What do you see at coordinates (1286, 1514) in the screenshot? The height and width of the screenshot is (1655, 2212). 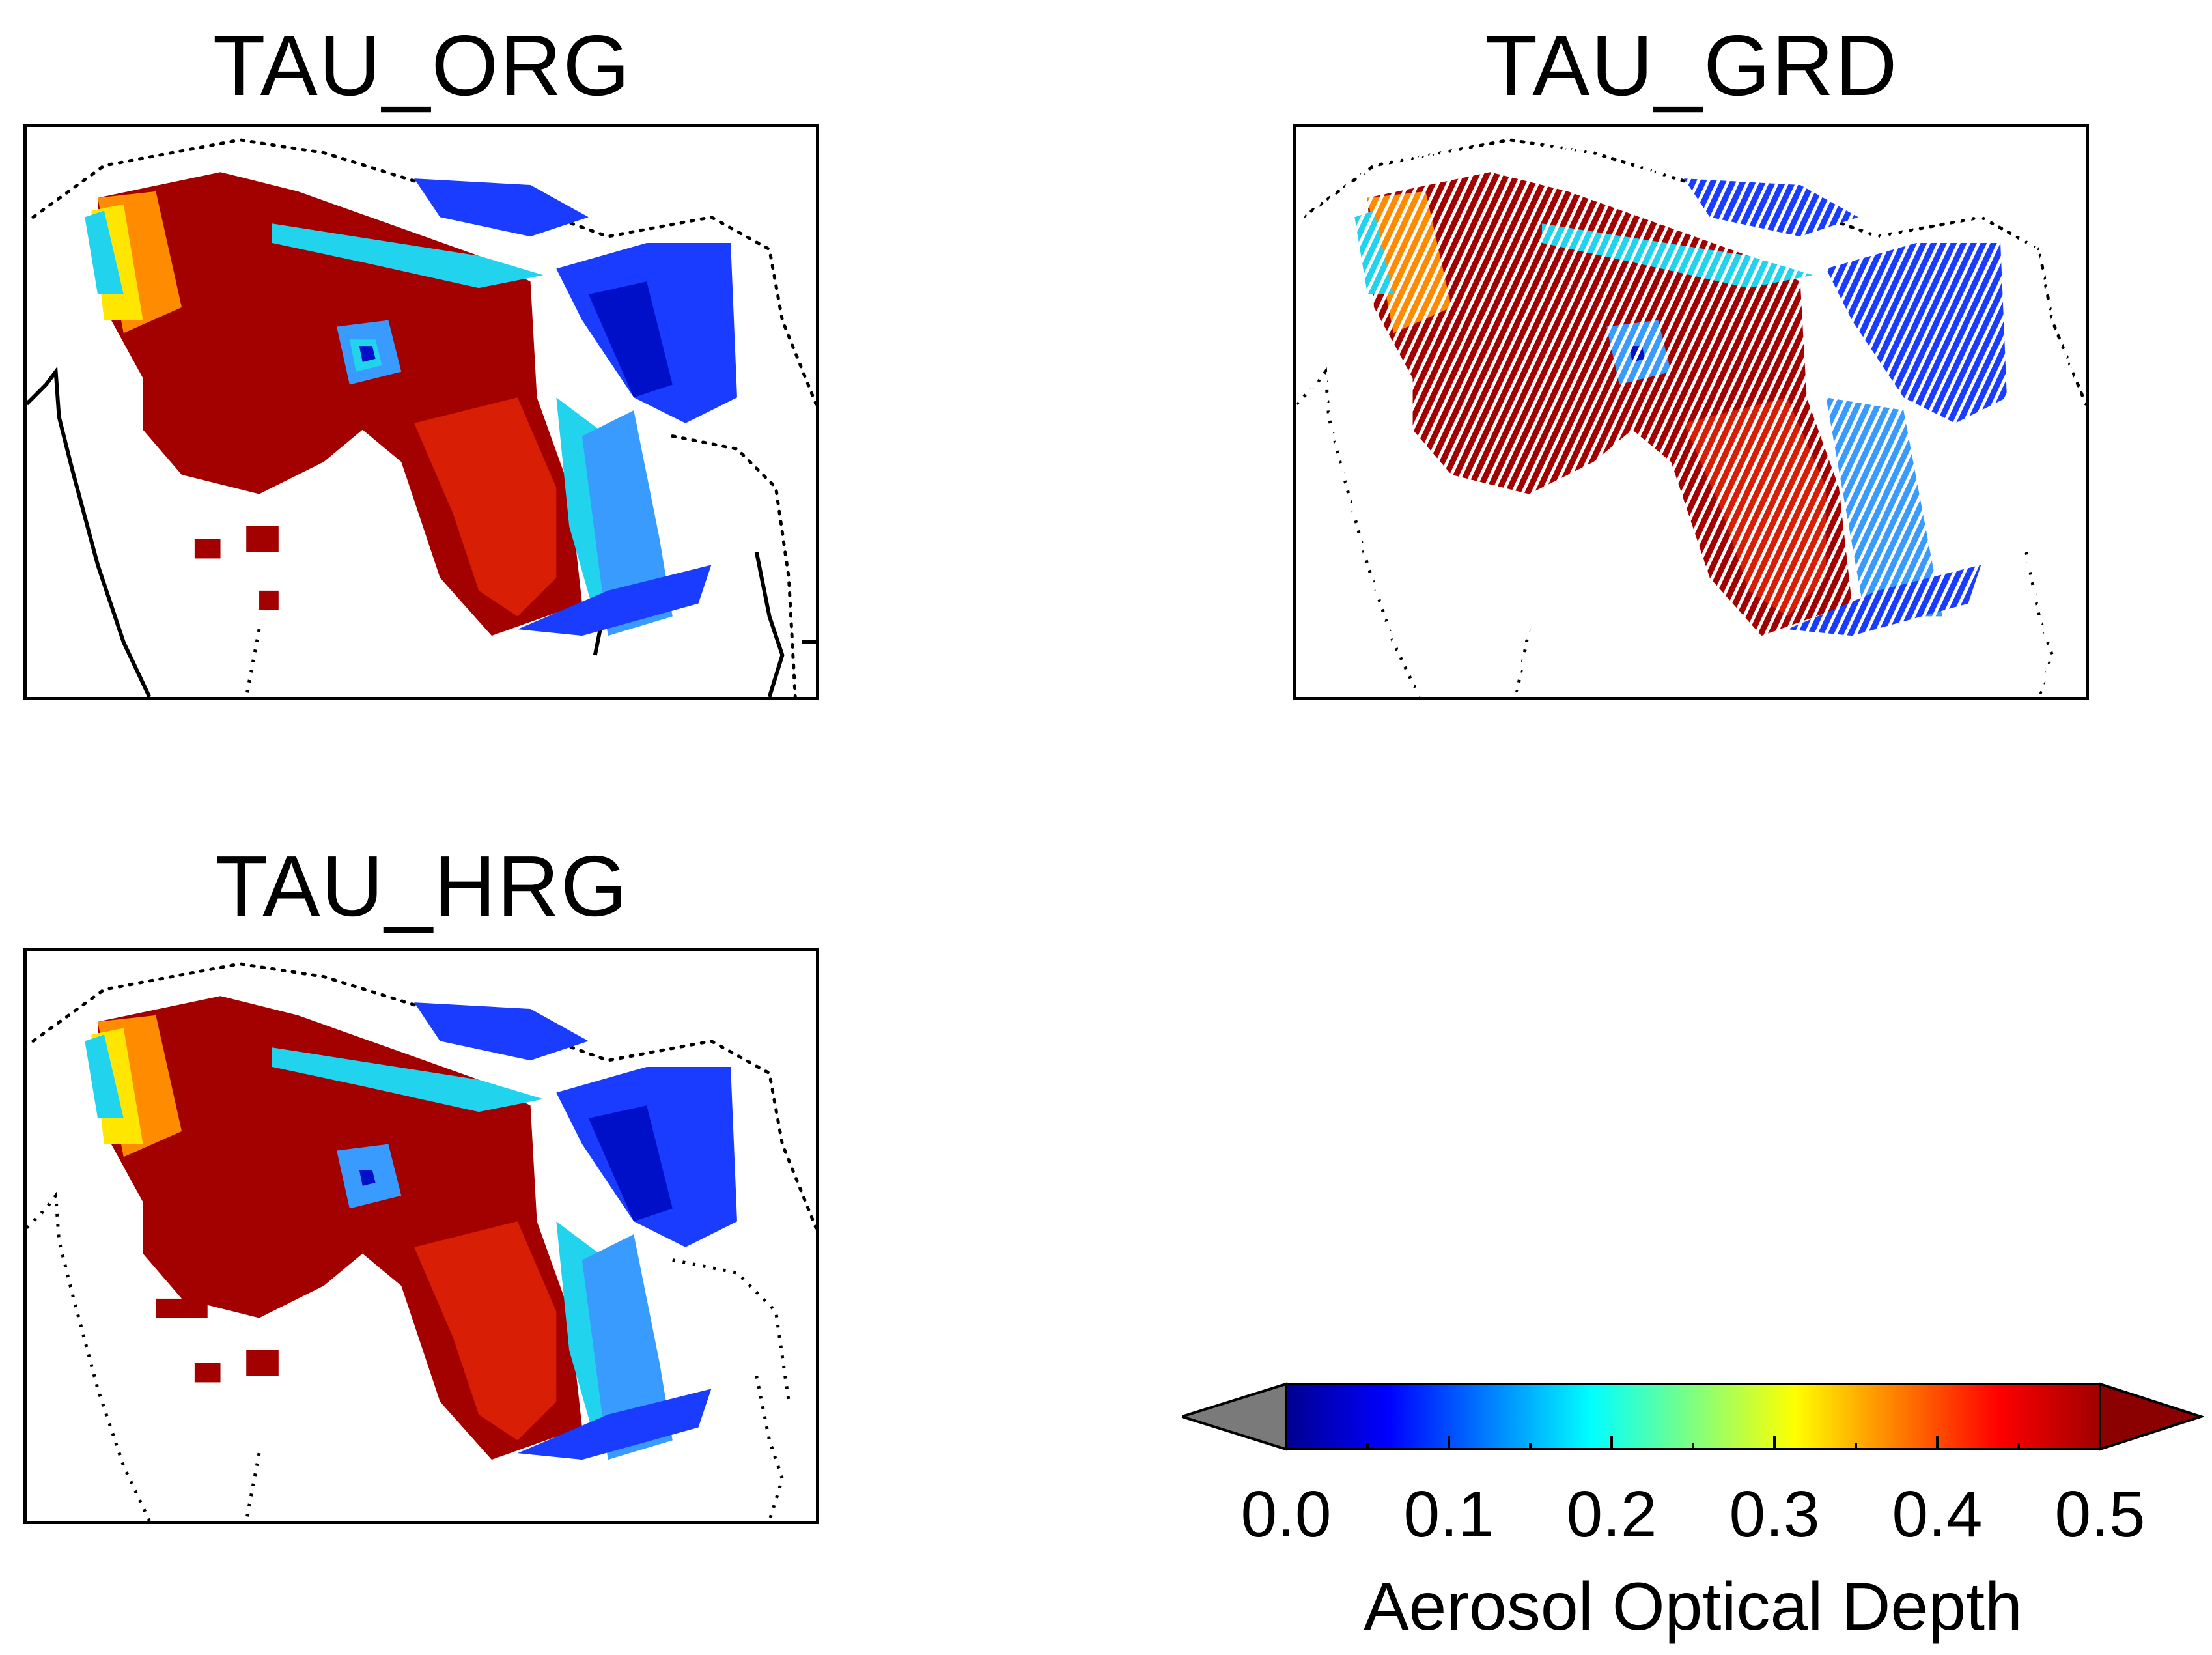 I see `colorbar-tick-label: 0.0` at bounding box center [1286, 1514].